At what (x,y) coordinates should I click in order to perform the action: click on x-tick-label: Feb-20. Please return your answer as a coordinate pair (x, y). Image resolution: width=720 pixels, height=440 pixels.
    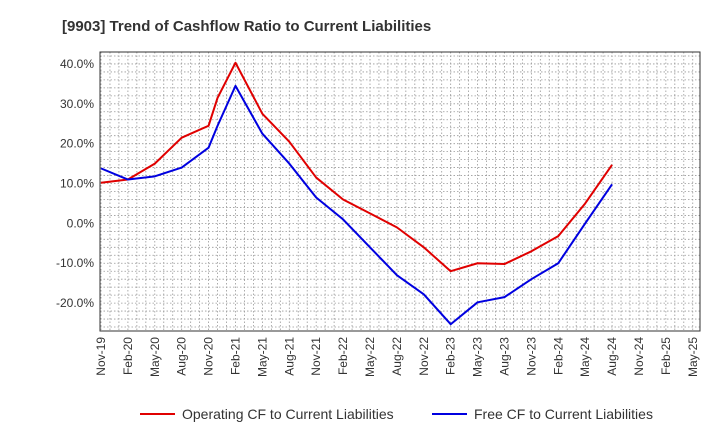
    Looking at the image, I should click on (128, 356).